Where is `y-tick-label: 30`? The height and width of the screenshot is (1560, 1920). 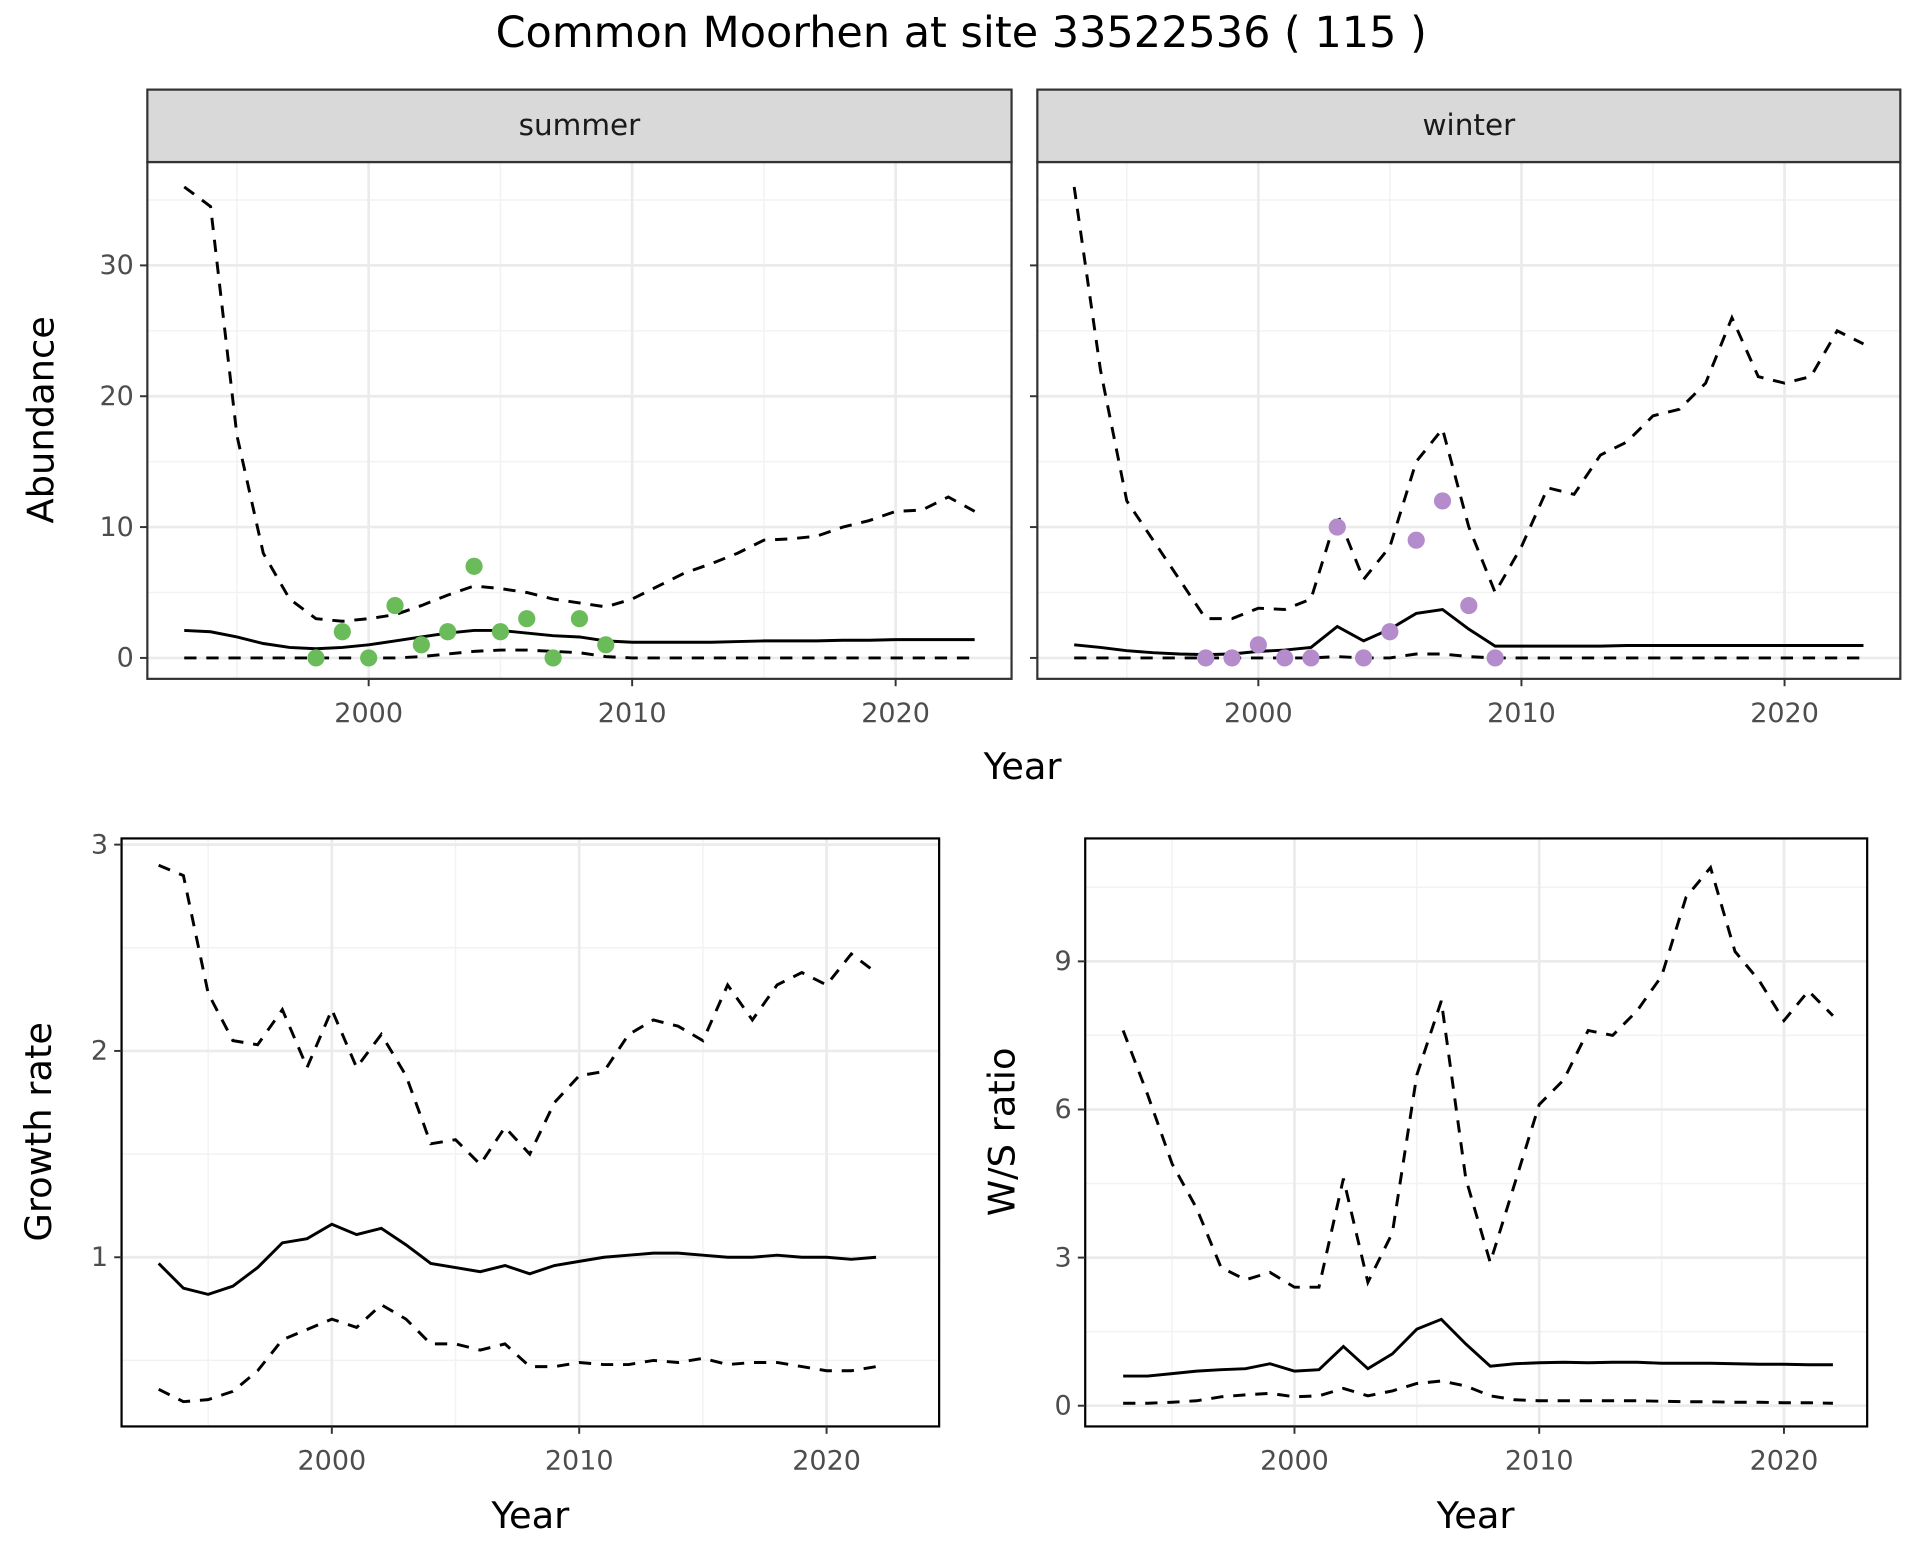
y-tick-label: 30 is located at coordinates (116, 265).